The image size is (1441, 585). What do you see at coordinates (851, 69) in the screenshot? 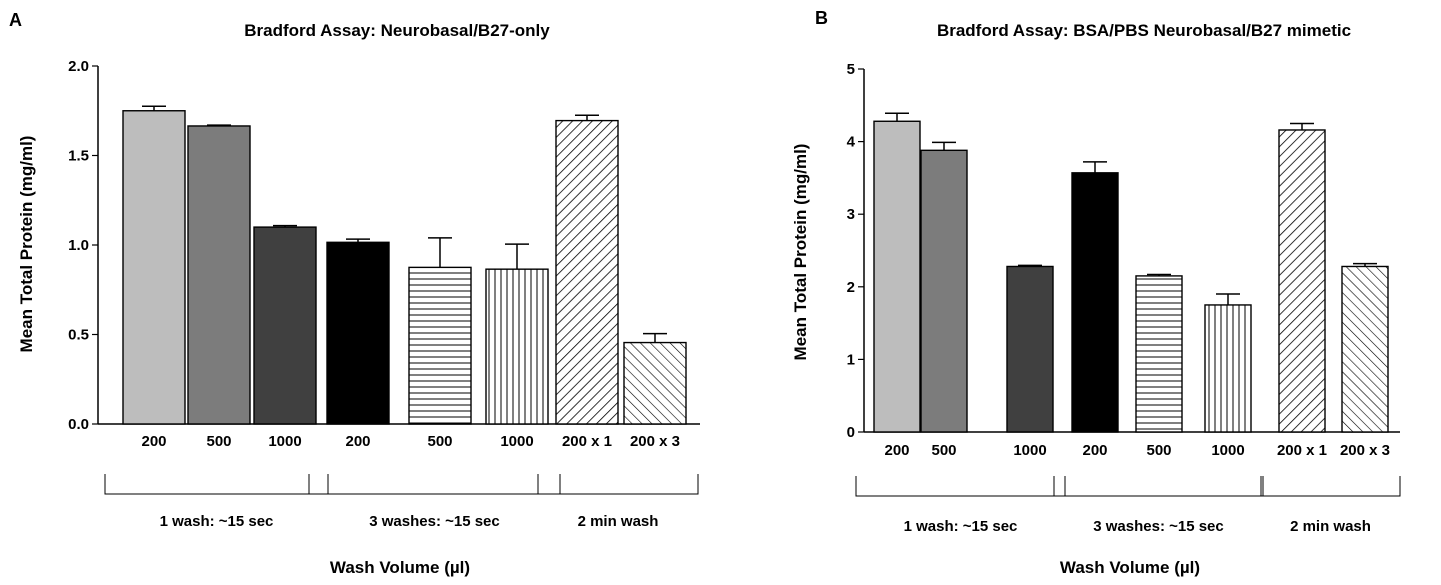
I see `y-tick-label: 5` at bounding box center [851, 69].